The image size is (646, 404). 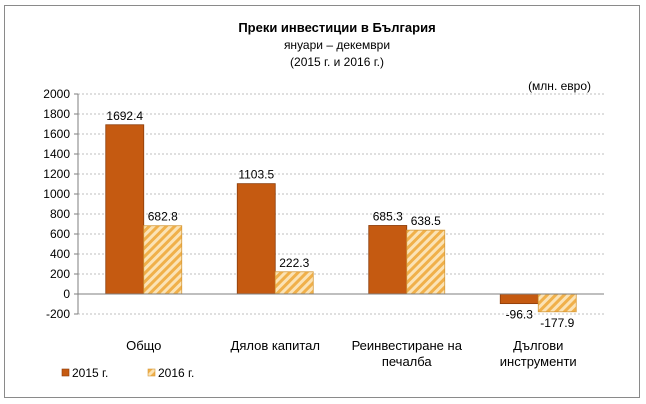 What do you see at coordinates (388, 216) in the screenshot?
I see `data-label: 685.3` at bounding box center [388, 216].